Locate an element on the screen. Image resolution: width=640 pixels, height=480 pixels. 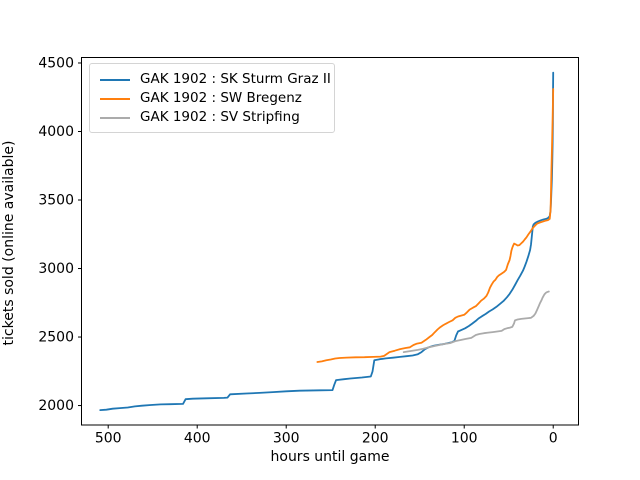
y-tick-label: 3500 is located at coordinates (56, 201).